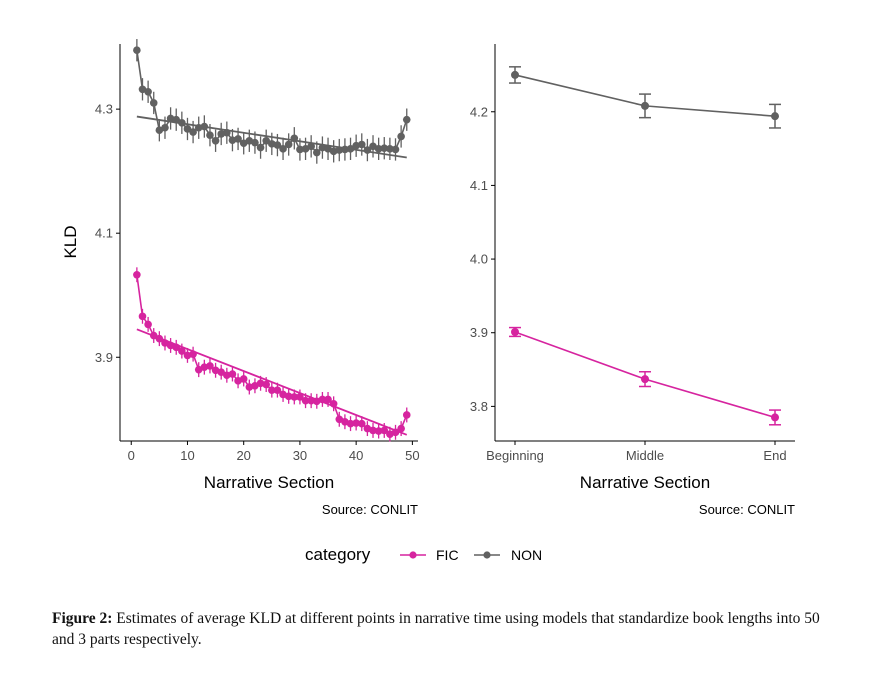 Image resolution: width=871 pixels, height=673 pixels. Describe the element at coordinates (82, 618) in the screenshot. I see `caption-label: Figure 2:` at that location.